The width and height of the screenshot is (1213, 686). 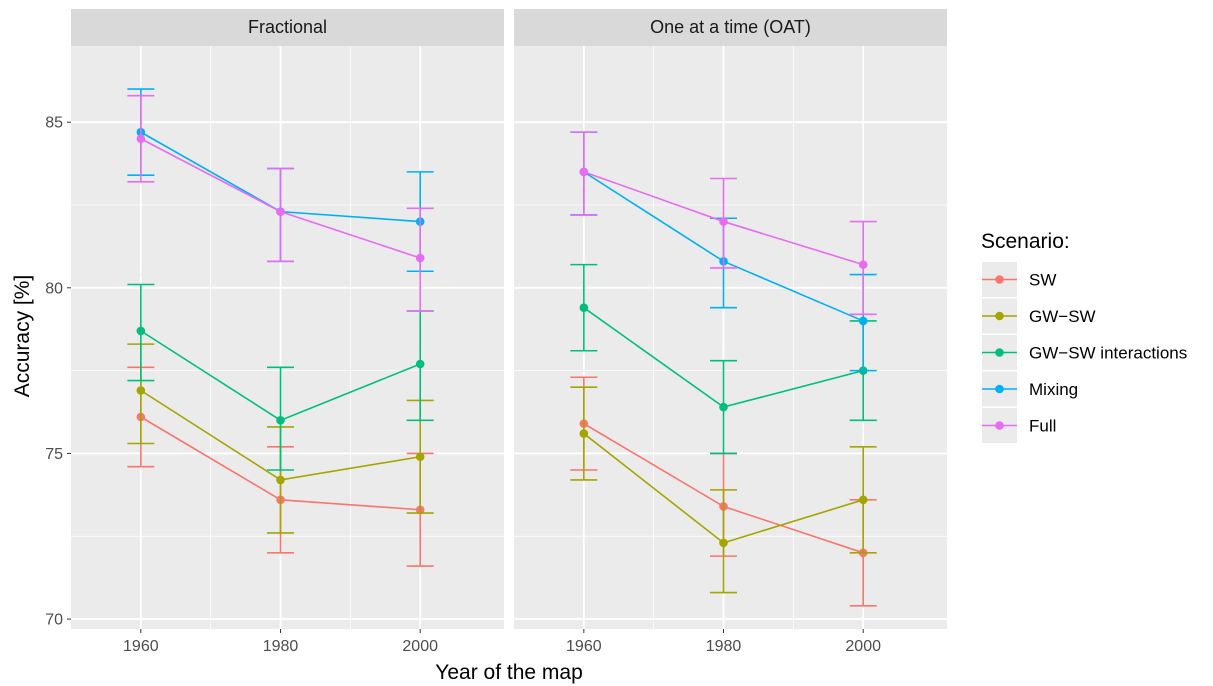 What do you see at coordinates (863, 321) in the screenshot?
I see `data-point-mixing` at bounding box center [863, 321].